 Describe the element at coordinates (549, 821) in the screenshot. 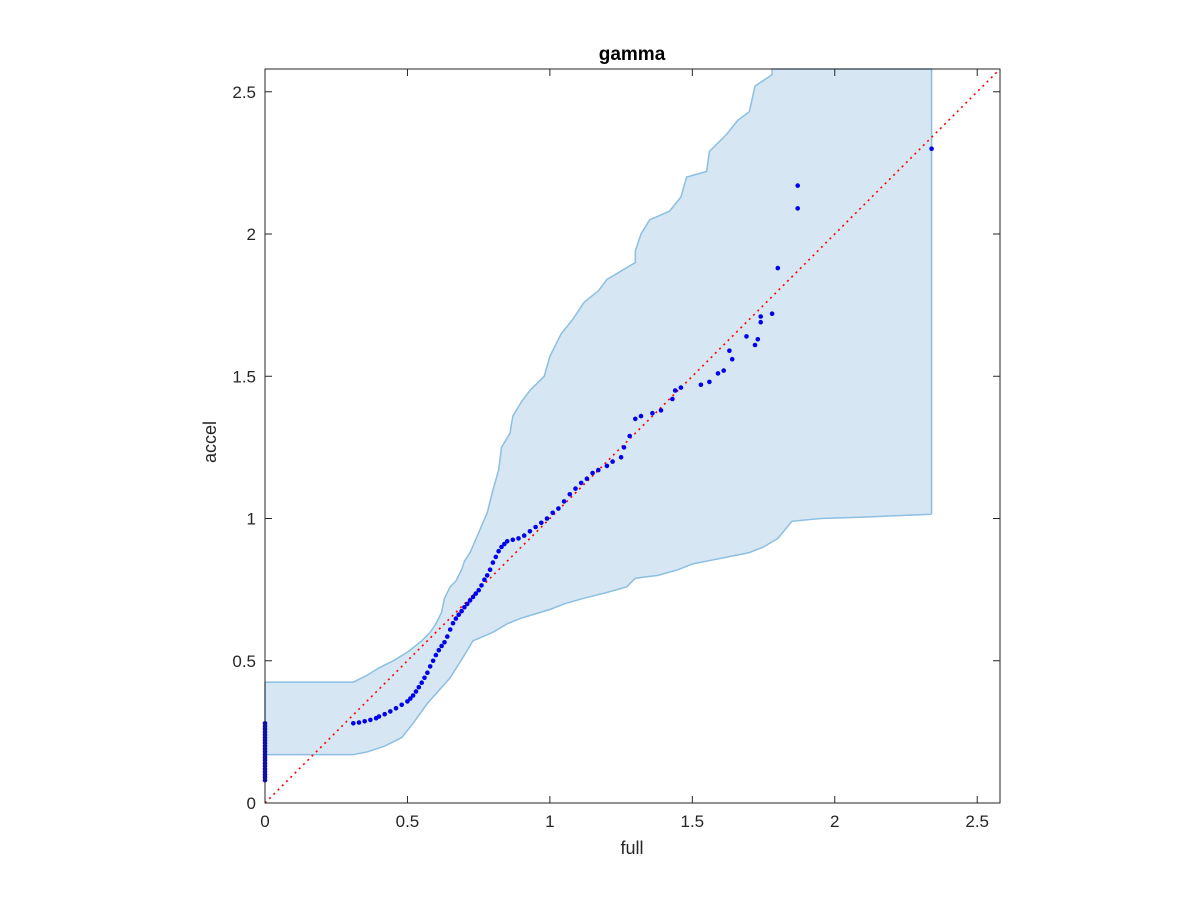

I see `x-tick-label: 1` at that location.